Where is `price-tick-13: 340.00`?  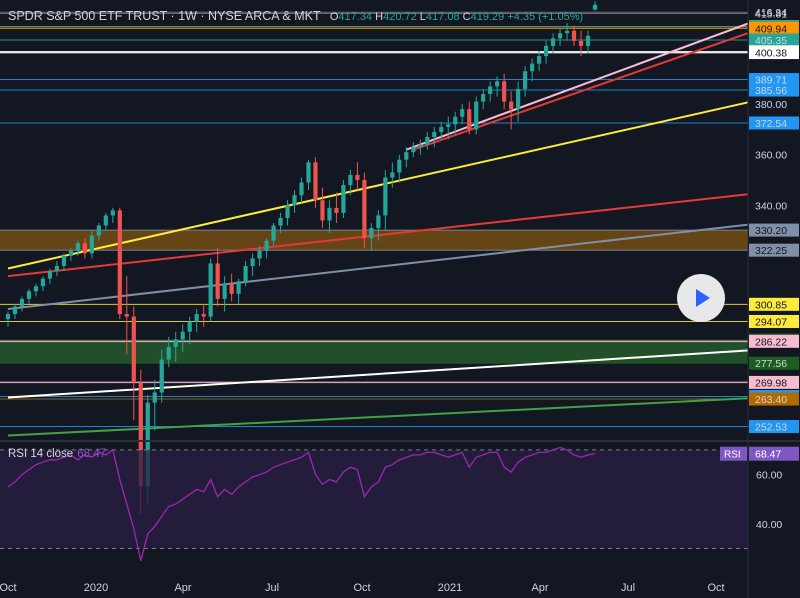
price-tick-13: 340.00 is located at coordinates (771, 206).